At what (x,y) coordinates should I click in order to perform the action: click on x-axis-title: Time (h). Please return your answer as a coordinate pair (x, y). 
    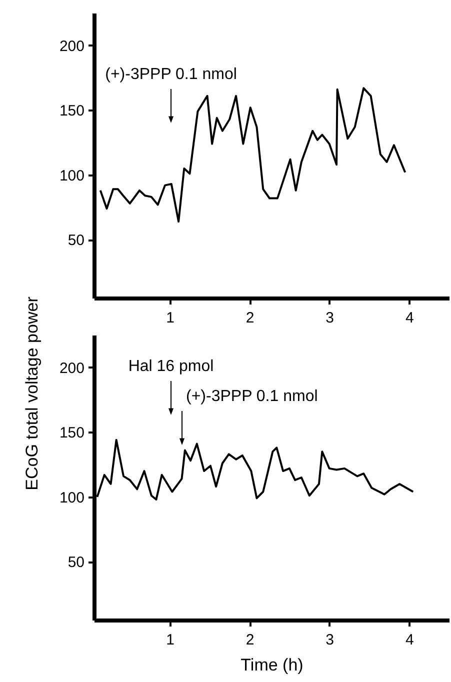
    Looking at the image, I should click on (272, 665).